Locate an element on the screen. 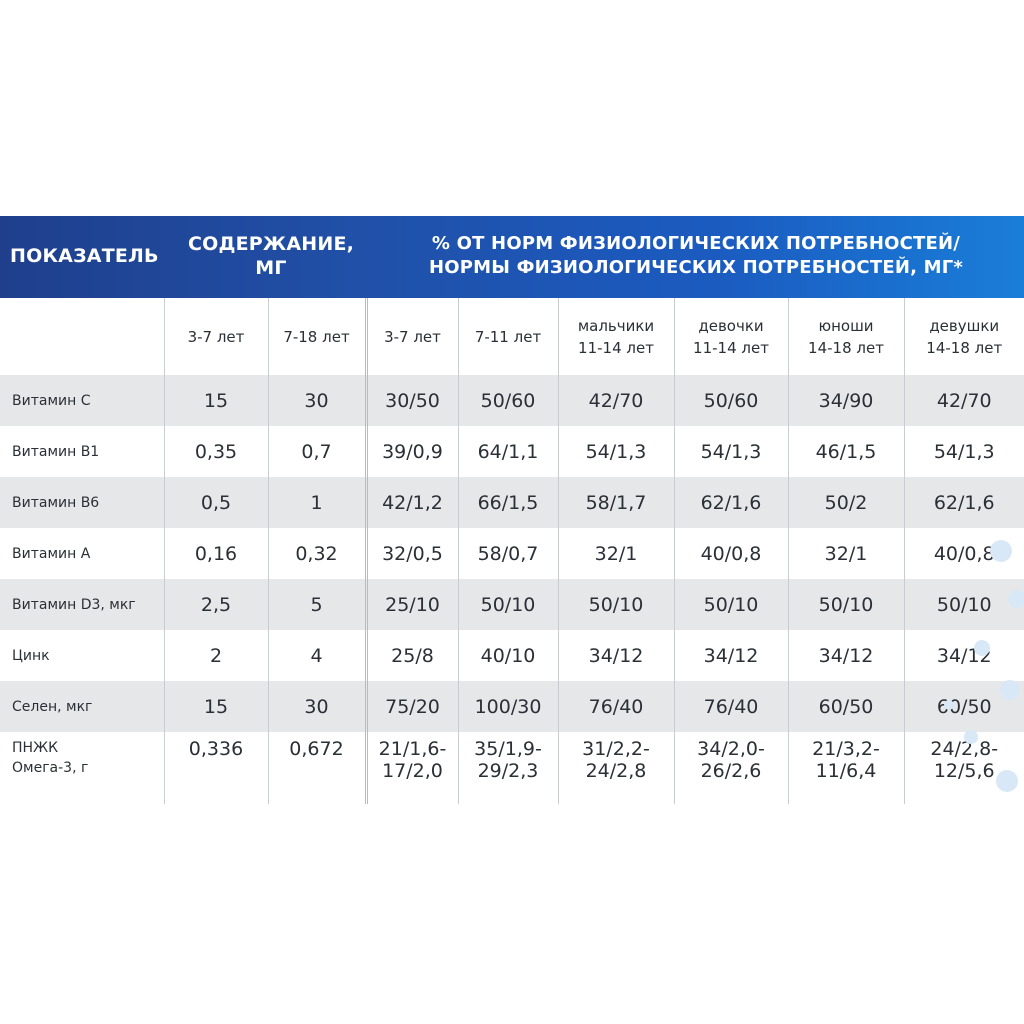  norm-cell: 32/0,5 is located at coordinates (412, 553).